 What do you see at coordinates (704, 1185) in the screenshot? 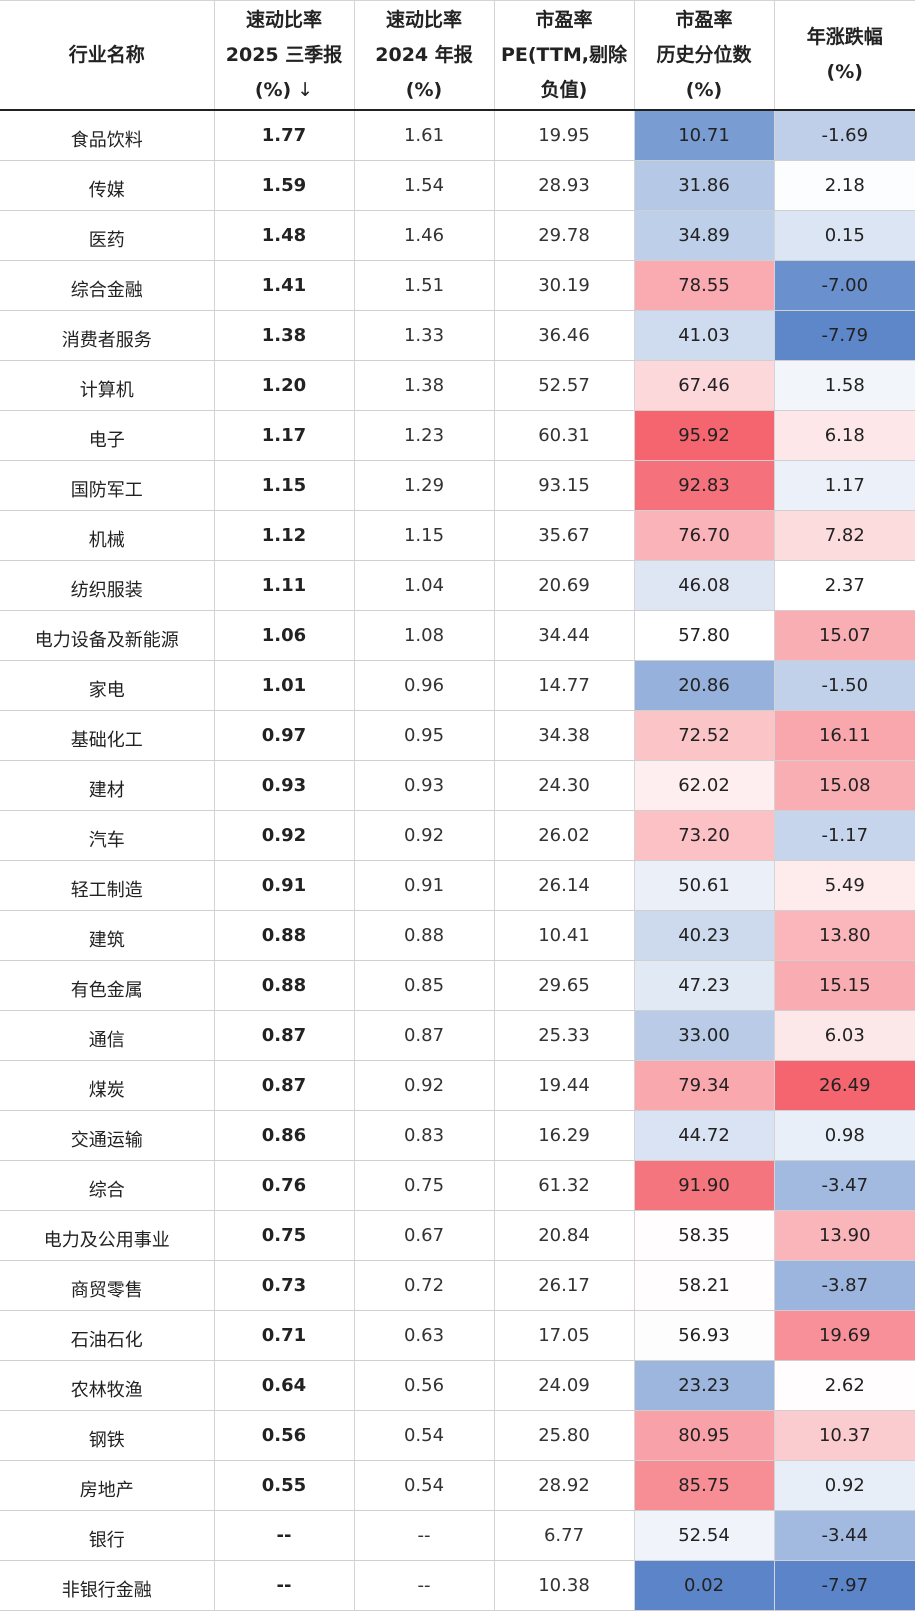
I see `cell-pe-percentile: 91.90` at bounding box center [704, 1185].